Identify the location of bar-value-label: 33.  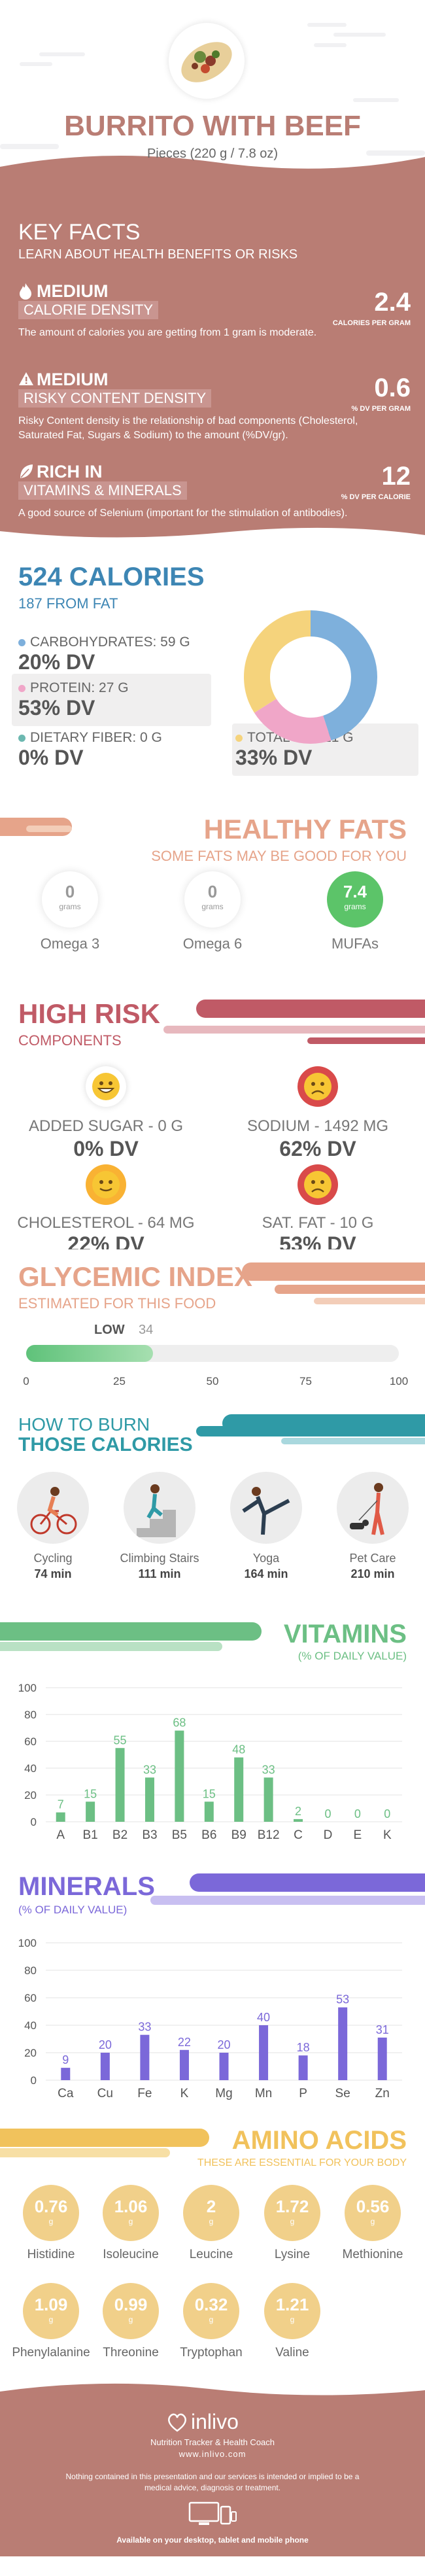
(144, 2027).